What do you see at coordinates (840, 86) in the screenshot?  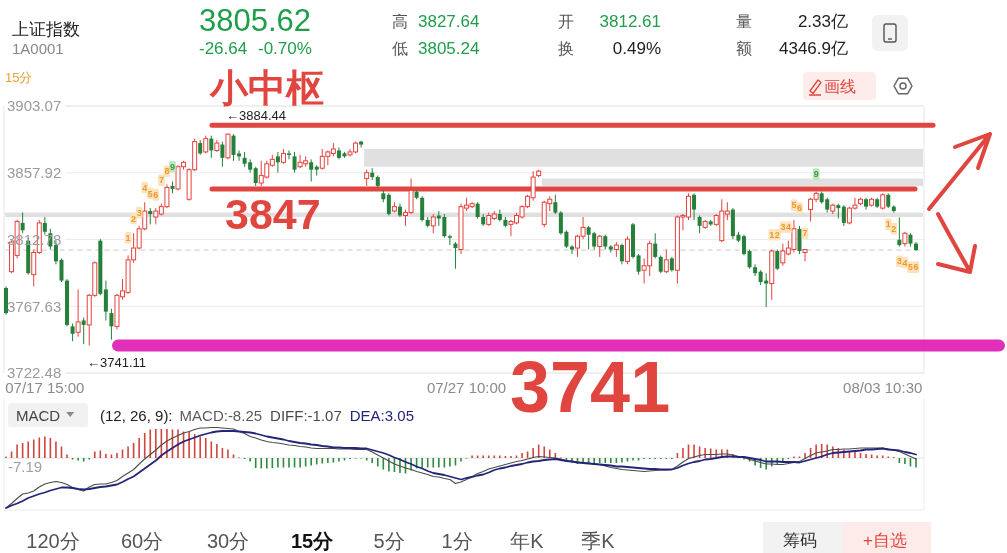 I see `text: 画线` at bounding box center [840, 86].